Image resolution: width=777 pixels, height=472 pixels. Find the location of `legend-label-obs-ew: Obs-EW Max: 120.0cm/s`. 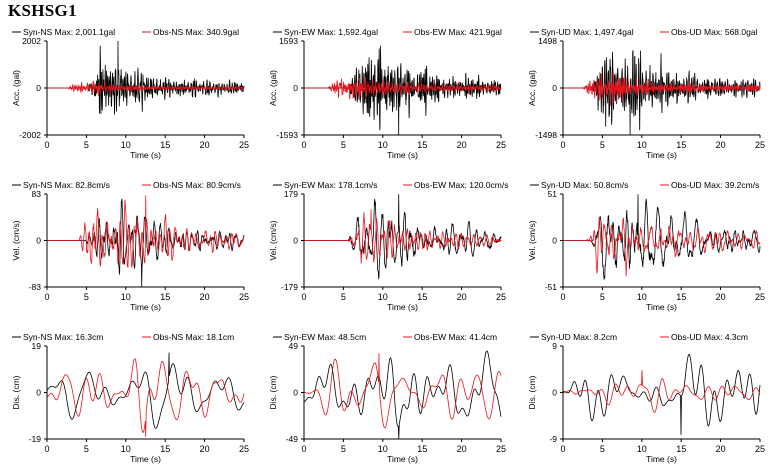

legend-label-obs-ew: Obs-EW Max: 120.0cm/s is located at coordinates (461, 185).